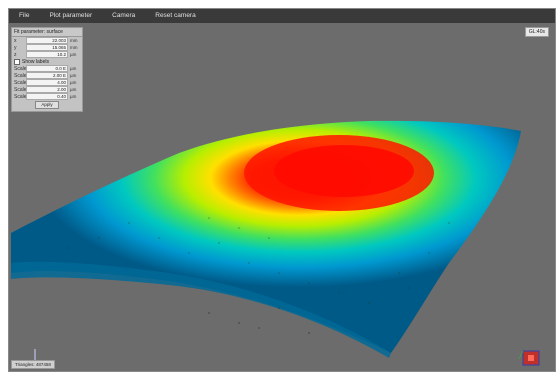  Describe the element at coordinates (71, 15) in the screenshot. I see `menu-plot-parameter: Plot parameter` at that location.